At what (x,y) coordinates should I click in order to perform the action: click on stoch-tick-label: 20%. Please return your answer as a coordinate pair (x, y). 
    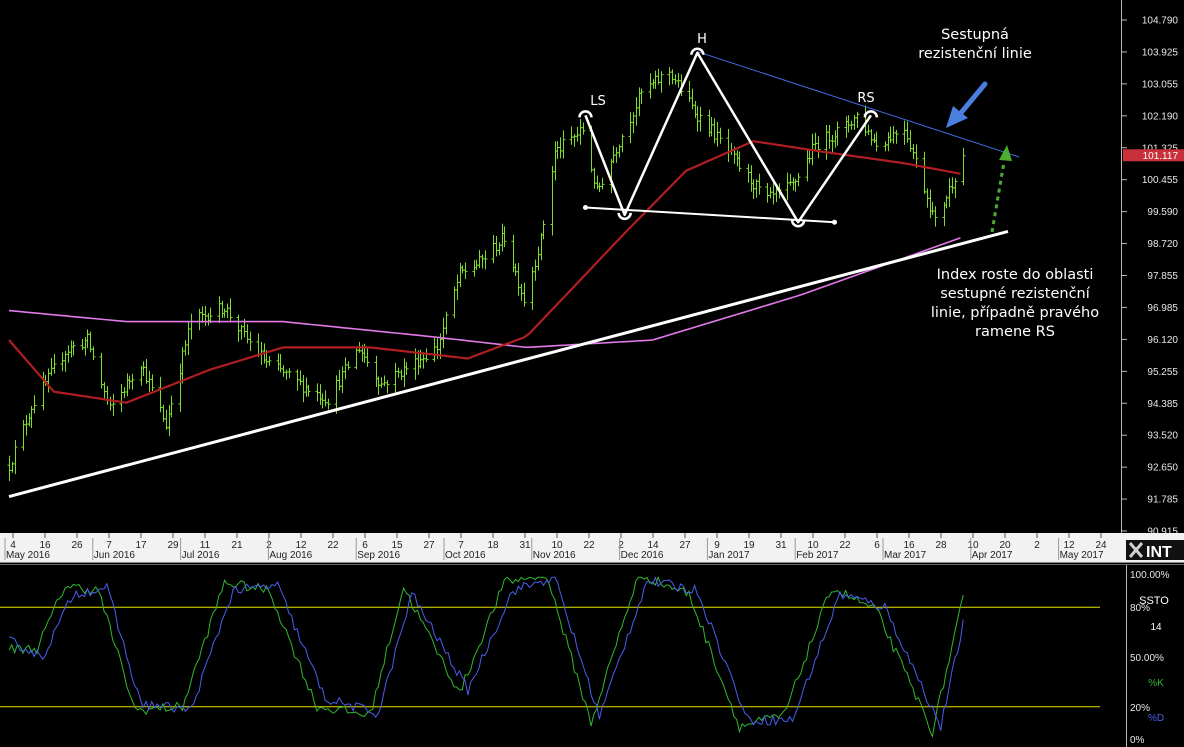
    Looking at the image, I should click on (1140, 708).